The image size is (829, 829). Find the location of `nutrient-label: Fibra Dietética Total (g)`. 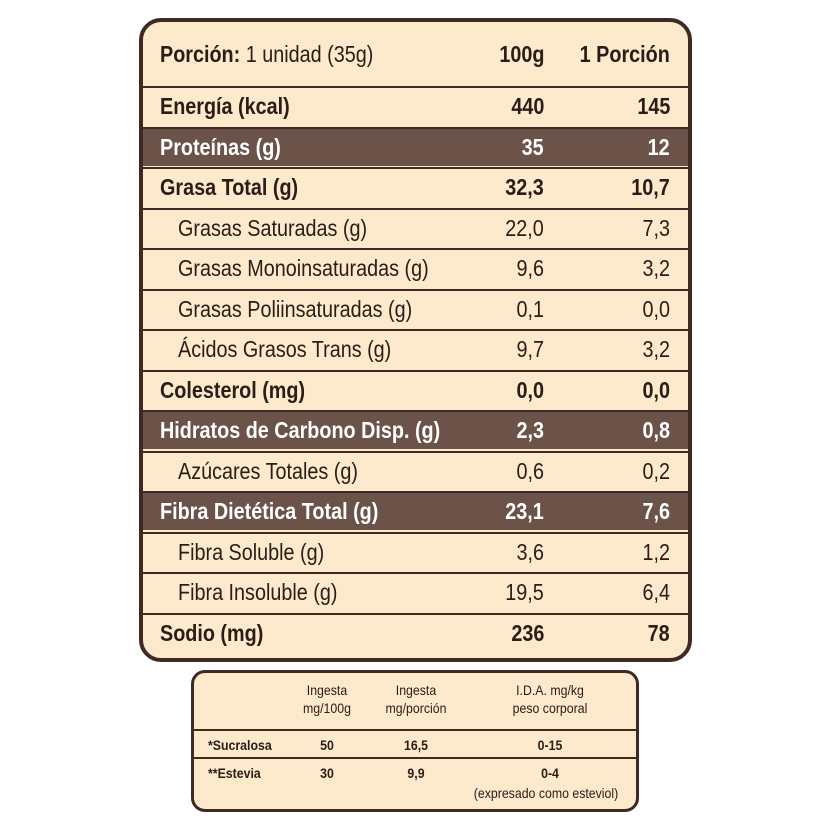

nutrient-label: Fibra Dietética Total (g) is located at coordinates (269, 511).